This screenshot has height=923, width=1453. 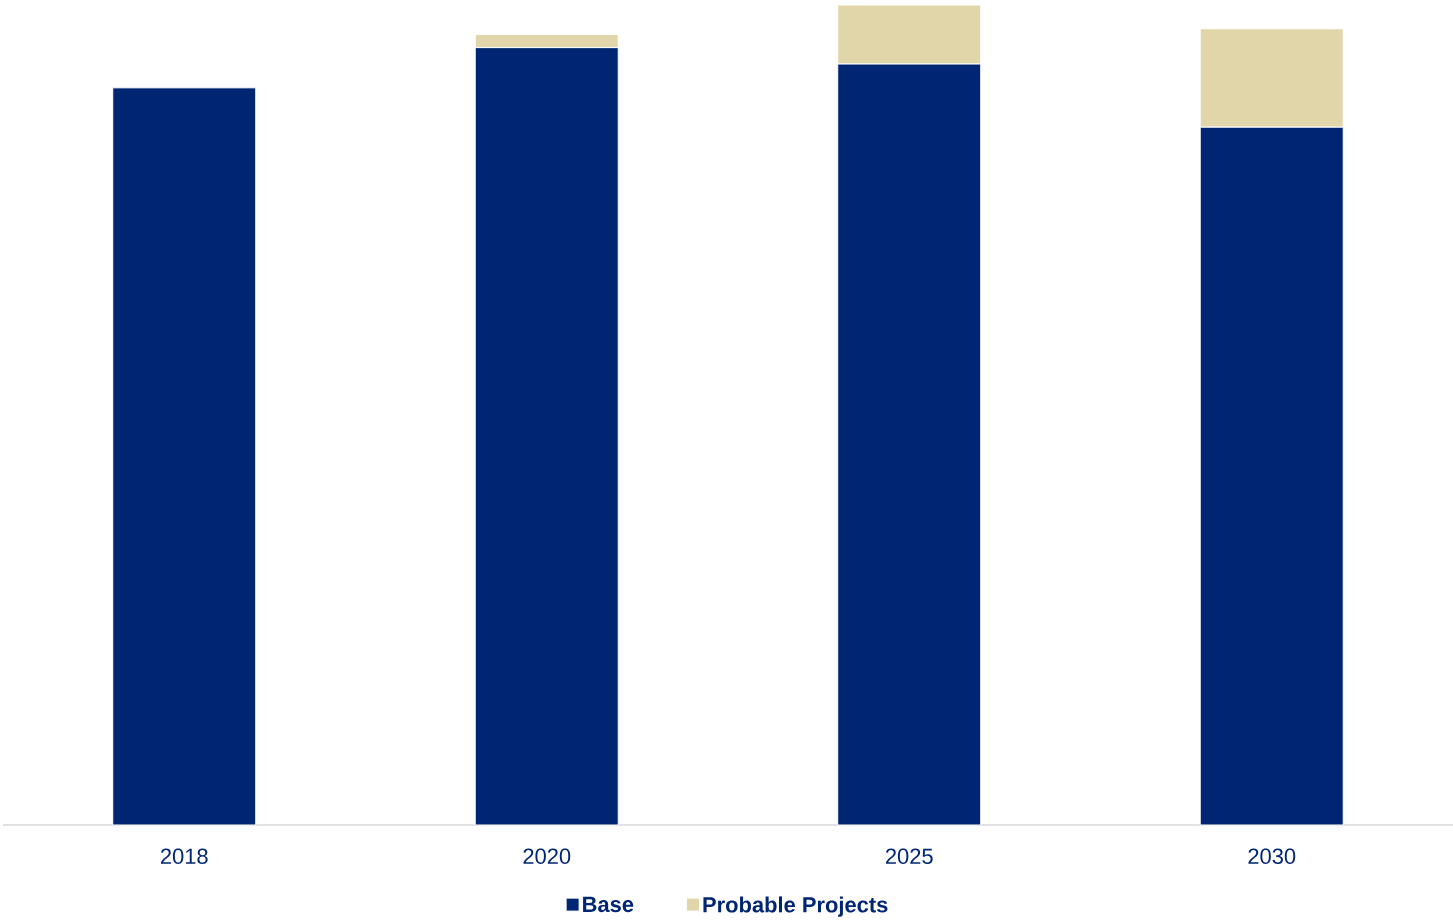 What do you see at coordinates (184, 856) in the screenshot?
I see `x-tick-label: 2018` at bounding box center [184, 856].